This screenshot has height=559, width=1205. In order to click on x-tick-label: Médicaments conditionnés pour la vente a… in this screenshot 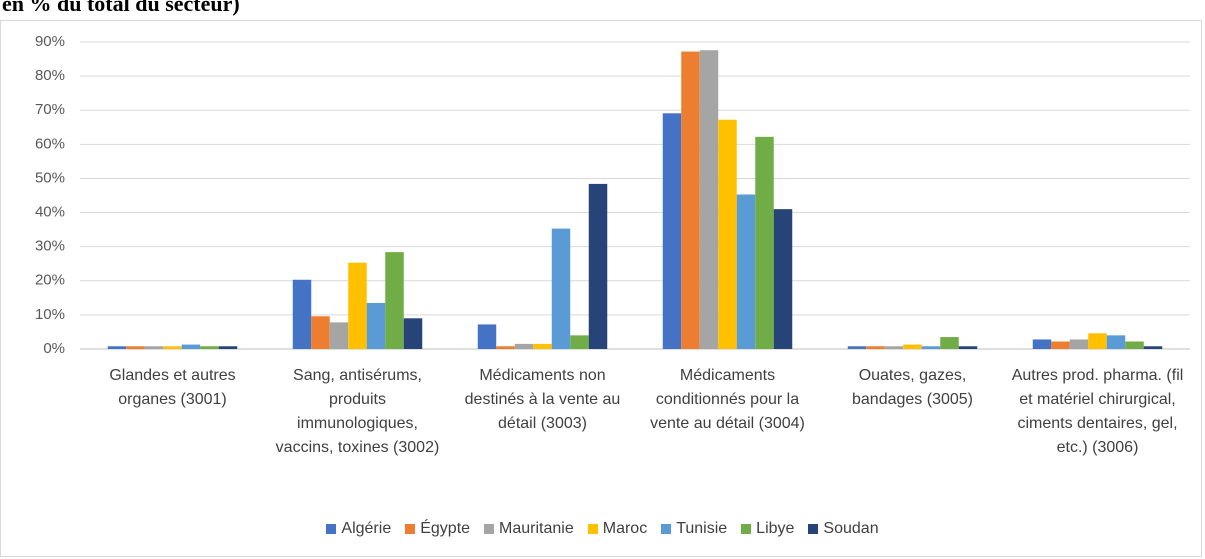, I will do `click(727, 399)`.